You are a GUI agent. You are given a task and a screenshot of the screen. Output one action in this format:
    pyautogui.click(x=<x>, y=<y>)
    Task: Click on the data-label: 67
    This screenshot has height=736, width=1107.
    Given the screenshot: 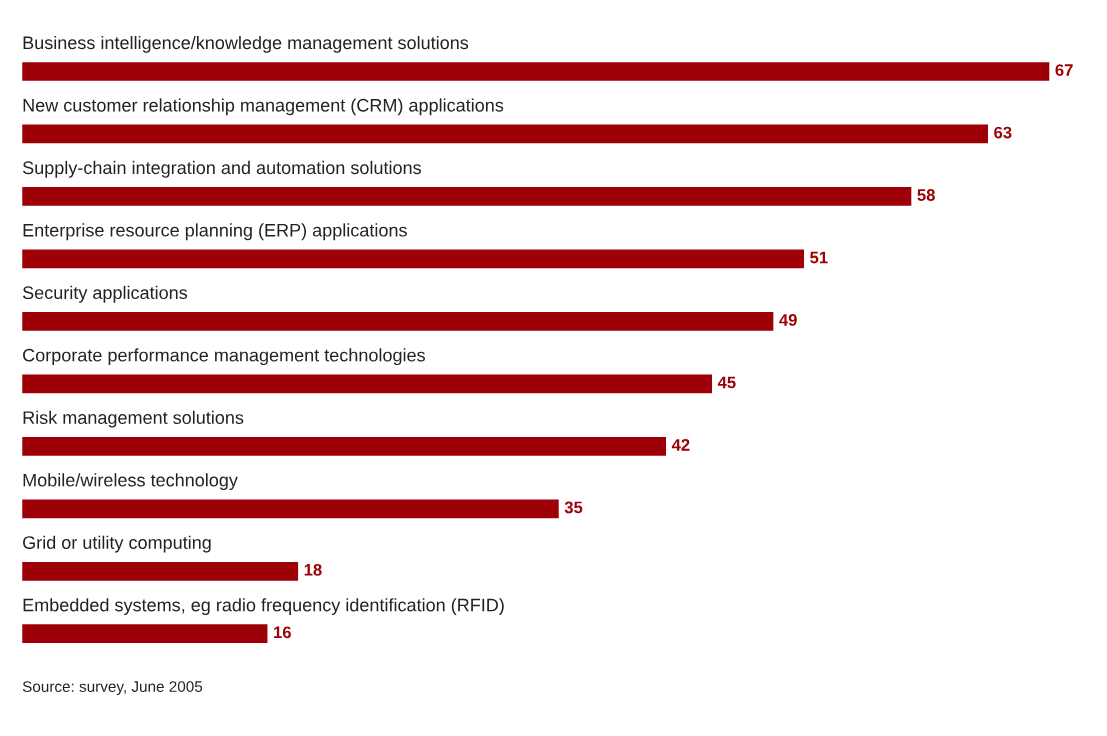 What is the action you would take?
    pyautogui.click(x=1064, y=70)
    